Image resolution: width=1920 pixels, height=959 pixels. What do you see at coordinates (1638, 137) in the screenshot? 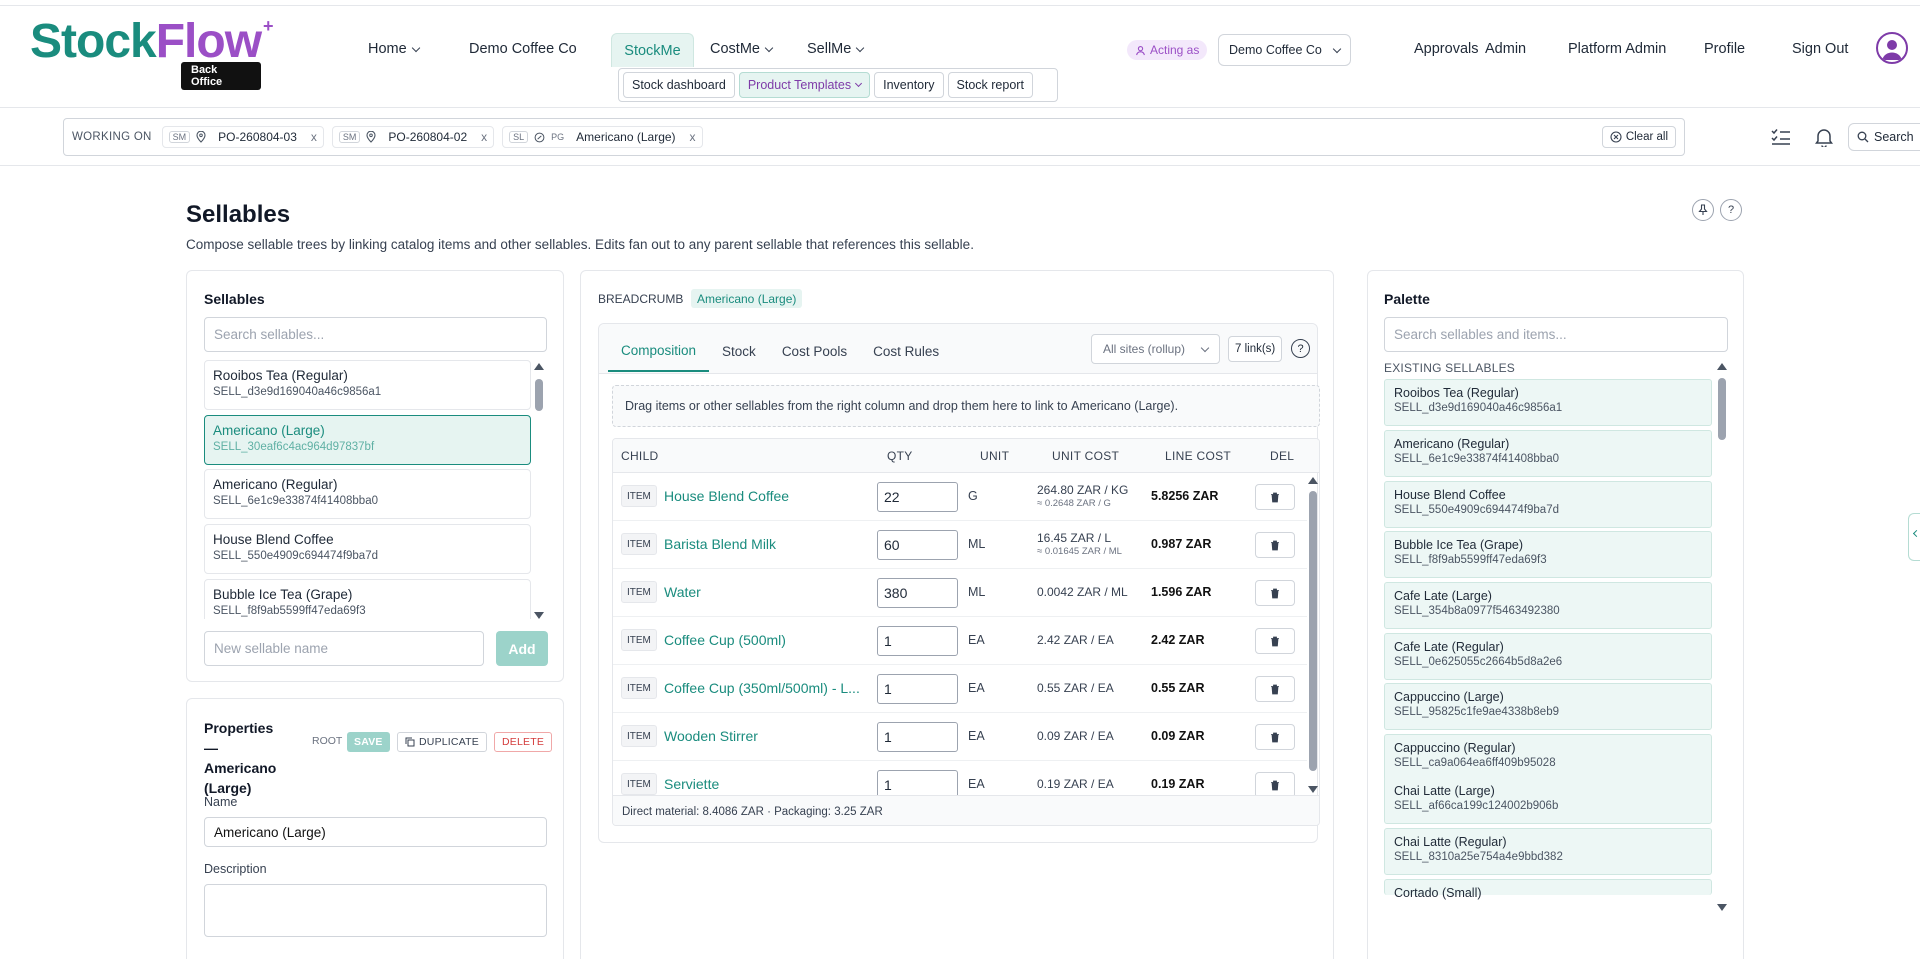
I see `clear-all-button: Clear all` at bounding box center [1638, 137].